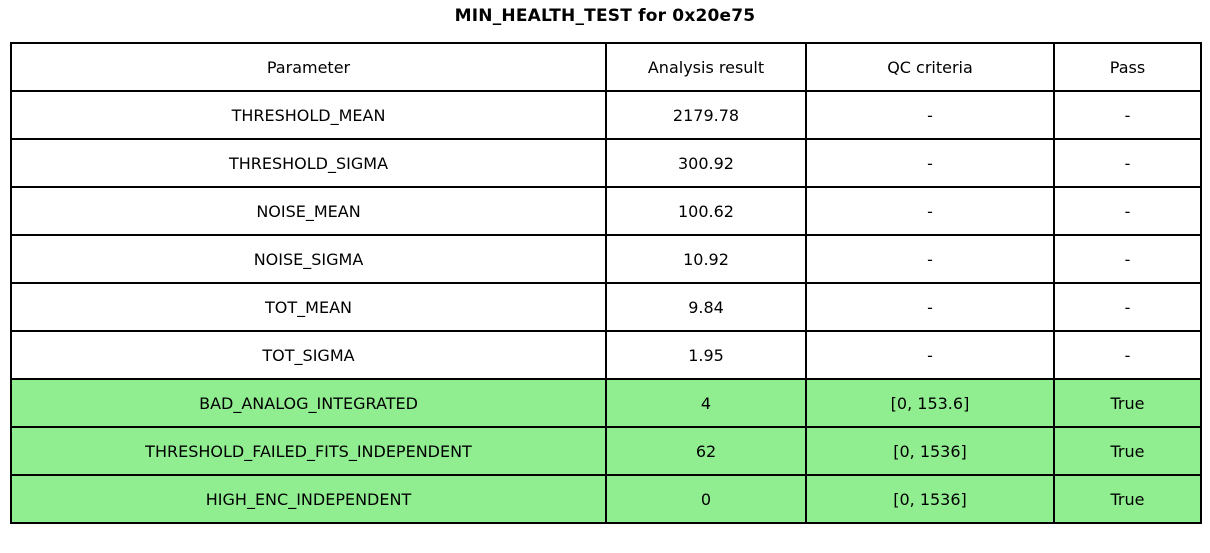 The height and width of the screenshot is (553, 1210). Describe the element at coordinates (706, 307) in the screenshot. I see `cell-analysis-result: 9.84` at that location.